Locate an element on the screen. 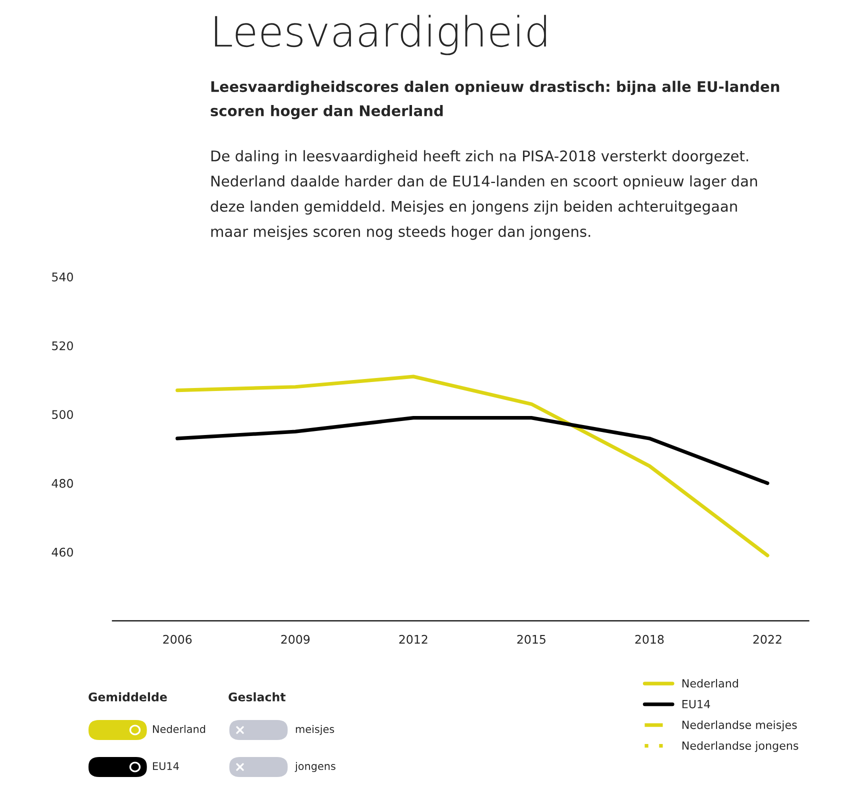 This screenshot has height=800, width=865. chart-subtitle: Leesvaardigheidscores dalen opnieuw drastisch: bijna alle EU-landen scoren hoger dan Nederland is located at coordinates (495, 100).